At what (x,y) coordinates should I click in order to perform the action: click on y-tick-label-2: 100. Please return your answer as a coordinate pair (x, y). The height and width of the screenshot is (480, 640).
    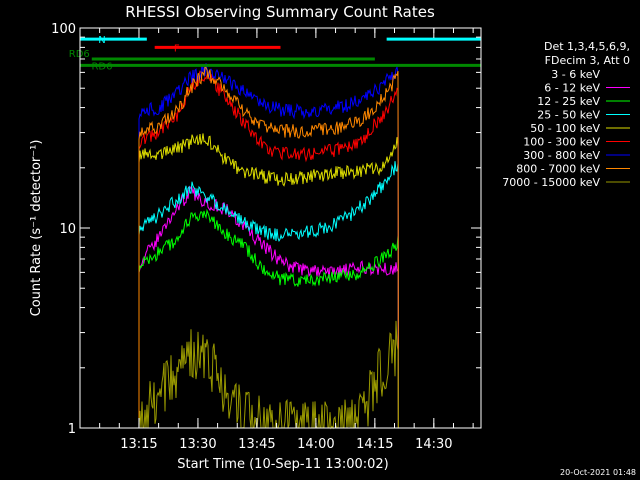
    Looking at the image, I should click on (63, 29).